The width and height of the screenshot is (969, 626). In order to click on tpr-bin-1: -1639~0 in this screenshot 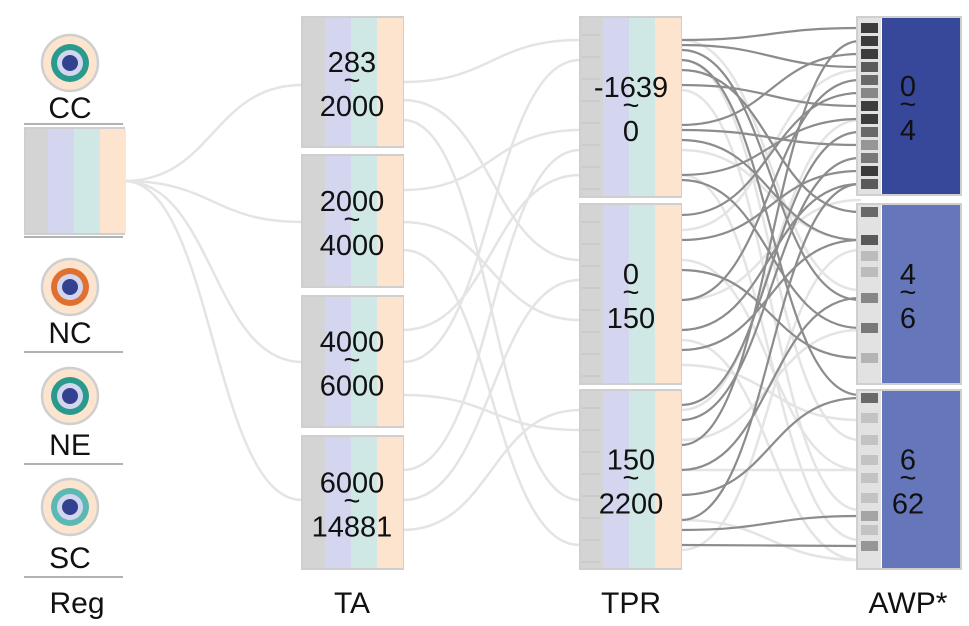, I will do `click(630, 107)`.